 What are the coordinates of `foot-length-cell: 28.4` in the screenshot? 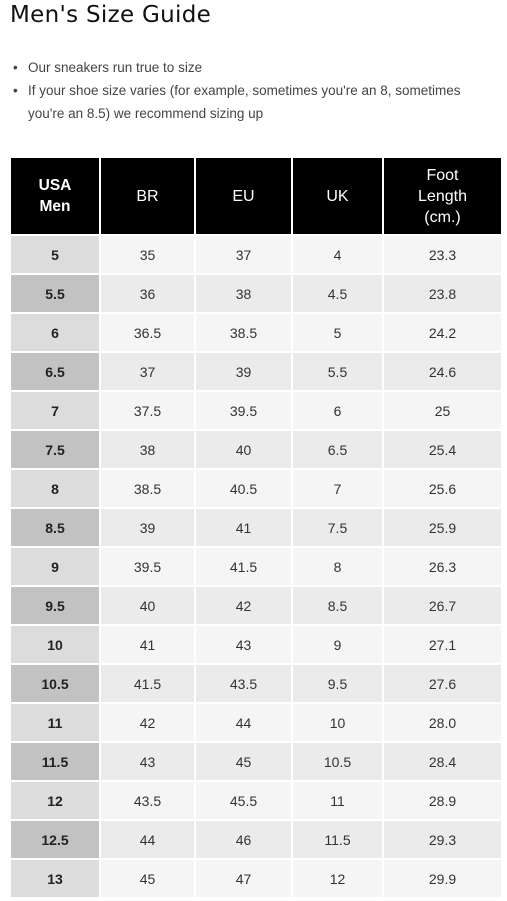 It's located at (442, 761).